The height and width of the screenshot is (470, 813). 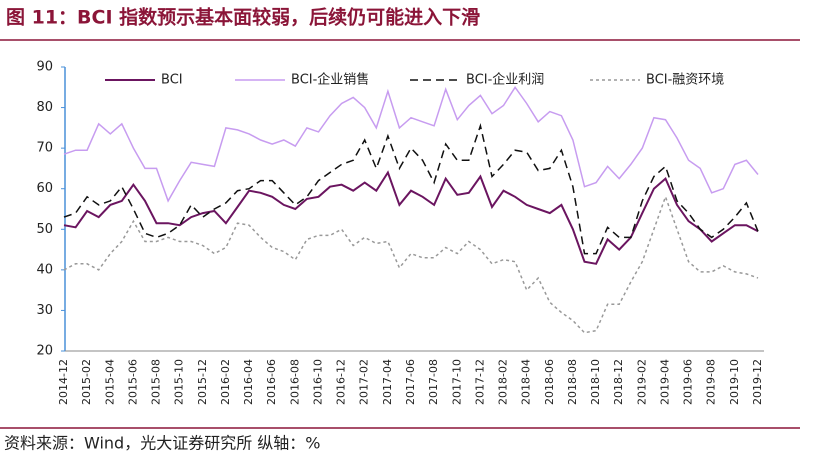 I want to click on y-tick-label: 30, so click(x=44, y=310).